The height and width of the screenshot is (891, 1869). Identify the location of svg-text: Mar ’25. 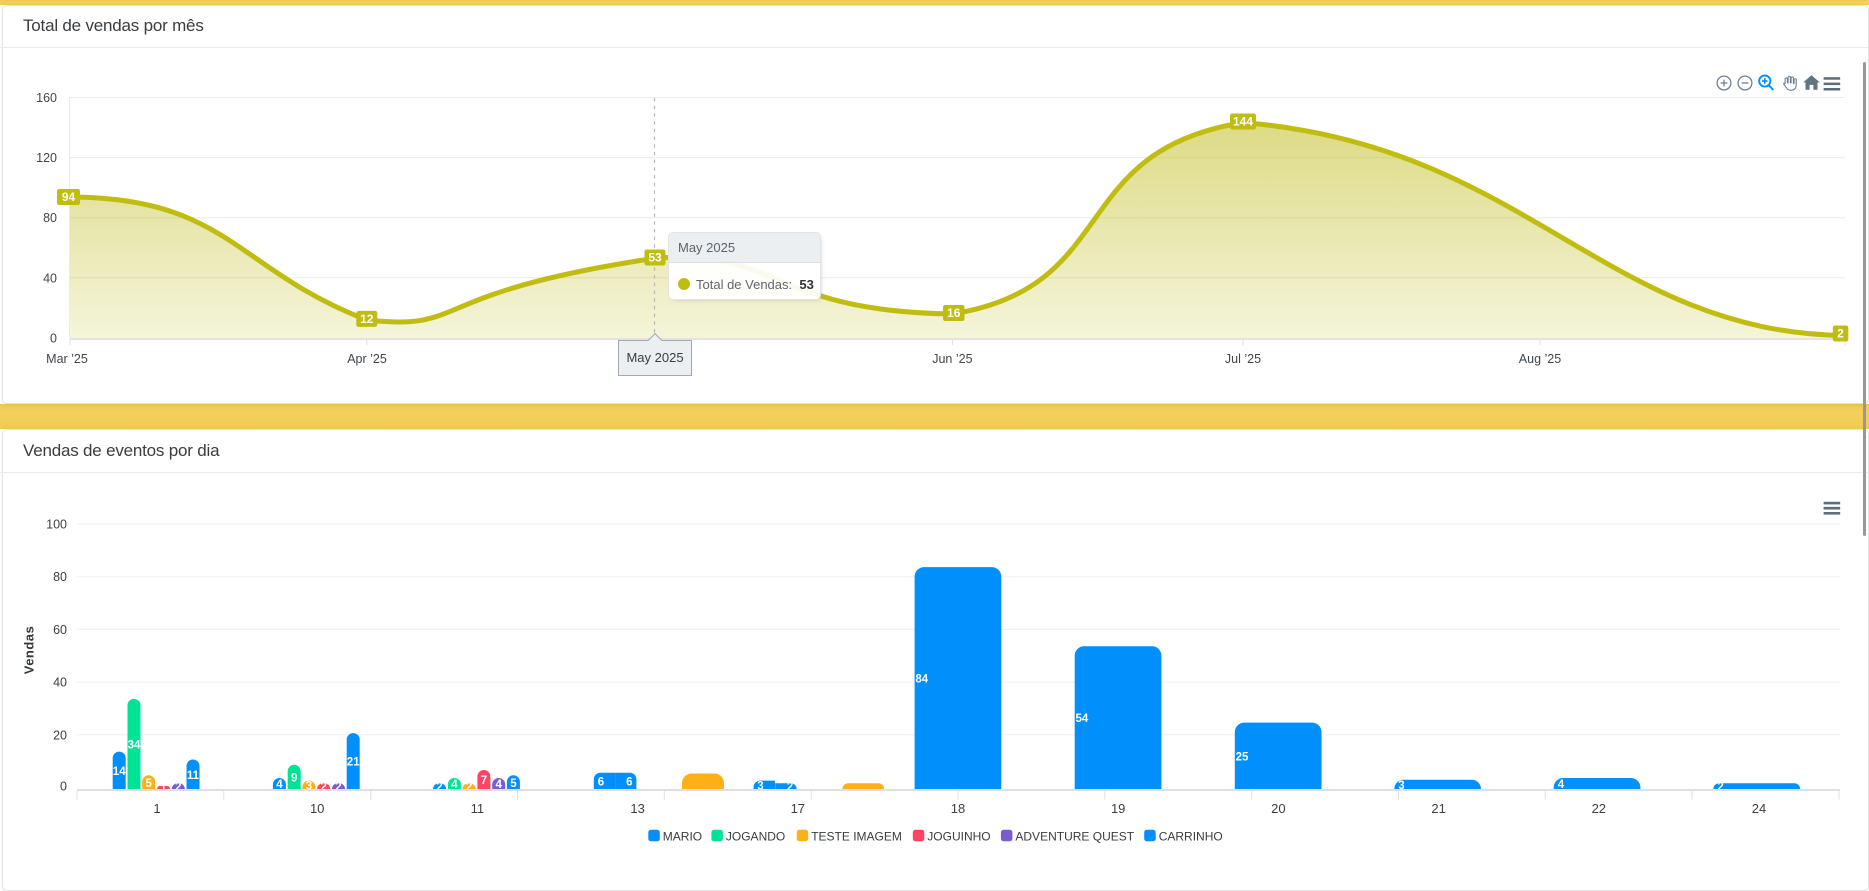
(67, 359).